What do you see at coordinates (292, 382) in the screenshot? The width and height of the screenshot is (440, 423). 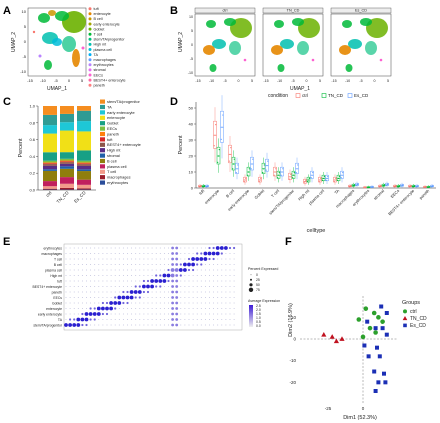 I see `panel-f-ytick: -20` at bounding box center [292, 382].